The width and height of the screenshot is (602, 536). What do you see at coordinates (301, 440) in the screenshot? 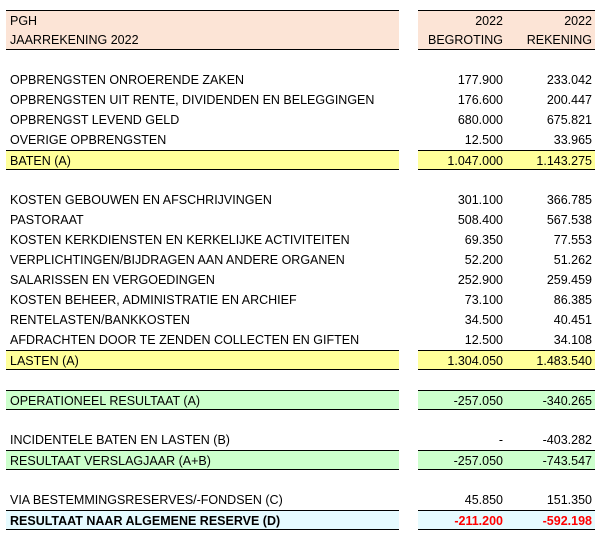
I see `table-row: INCIDENTELE BATEN EN LASTEN (B) - -403.282` at bounding box center [301, 440].